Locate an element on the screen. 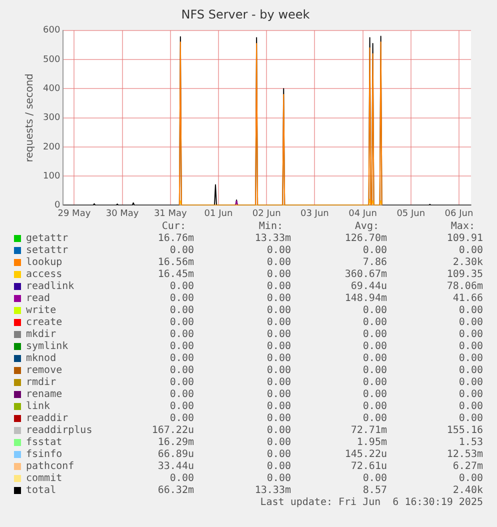 The height and width of the screenshot is (527, 497). text: 66.32m is located at coordinates (175, 491).